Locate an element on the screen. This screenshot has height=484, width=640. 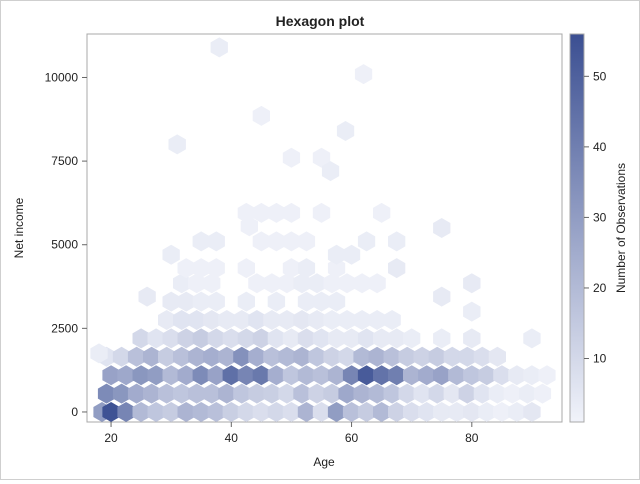
y-tick-label: 5000 is located at coordinates (64, 245).